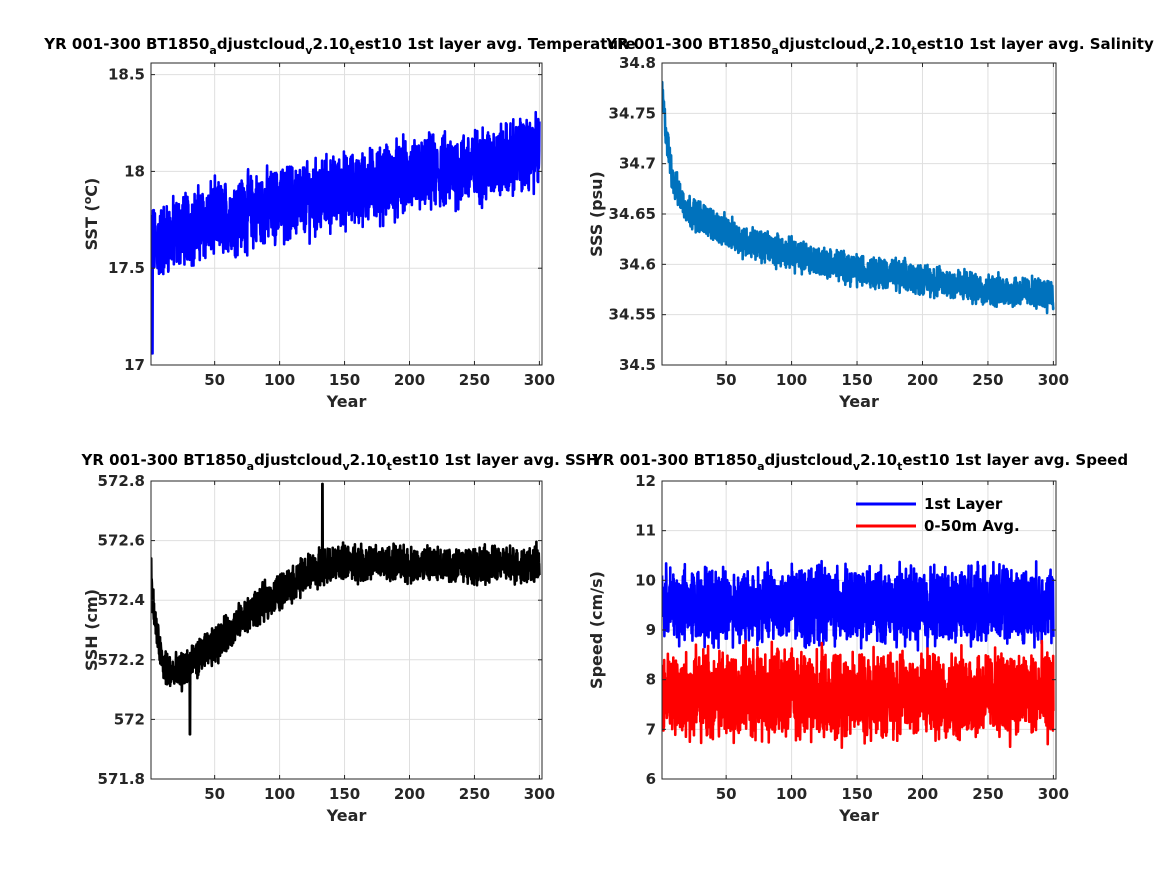 Image resolution: width=1167 pixels, height=875 pixels. I want to click on y-tick-label: 11, so click(645, 531).